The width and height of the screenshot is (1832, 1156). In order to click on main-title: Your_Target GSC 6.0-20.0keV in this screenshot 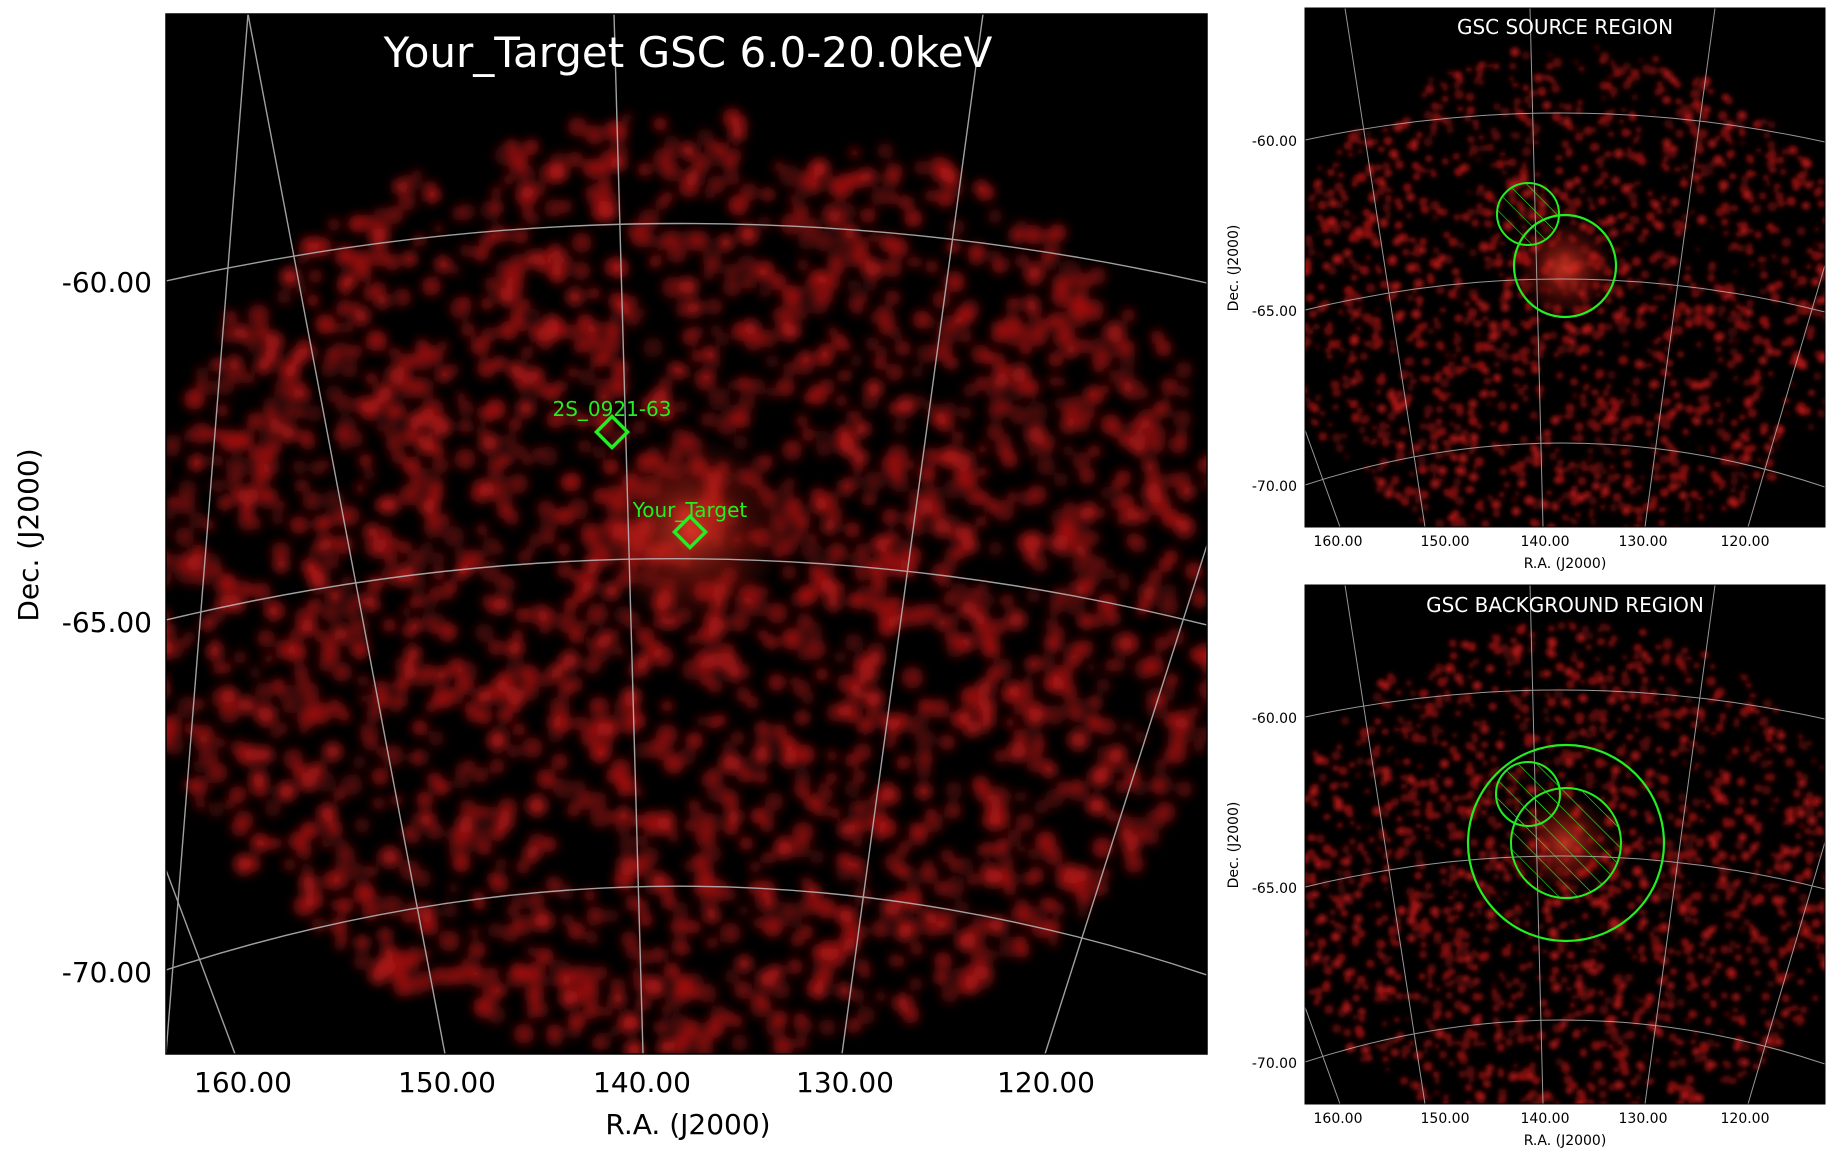, I will do `click(688, 52)`.